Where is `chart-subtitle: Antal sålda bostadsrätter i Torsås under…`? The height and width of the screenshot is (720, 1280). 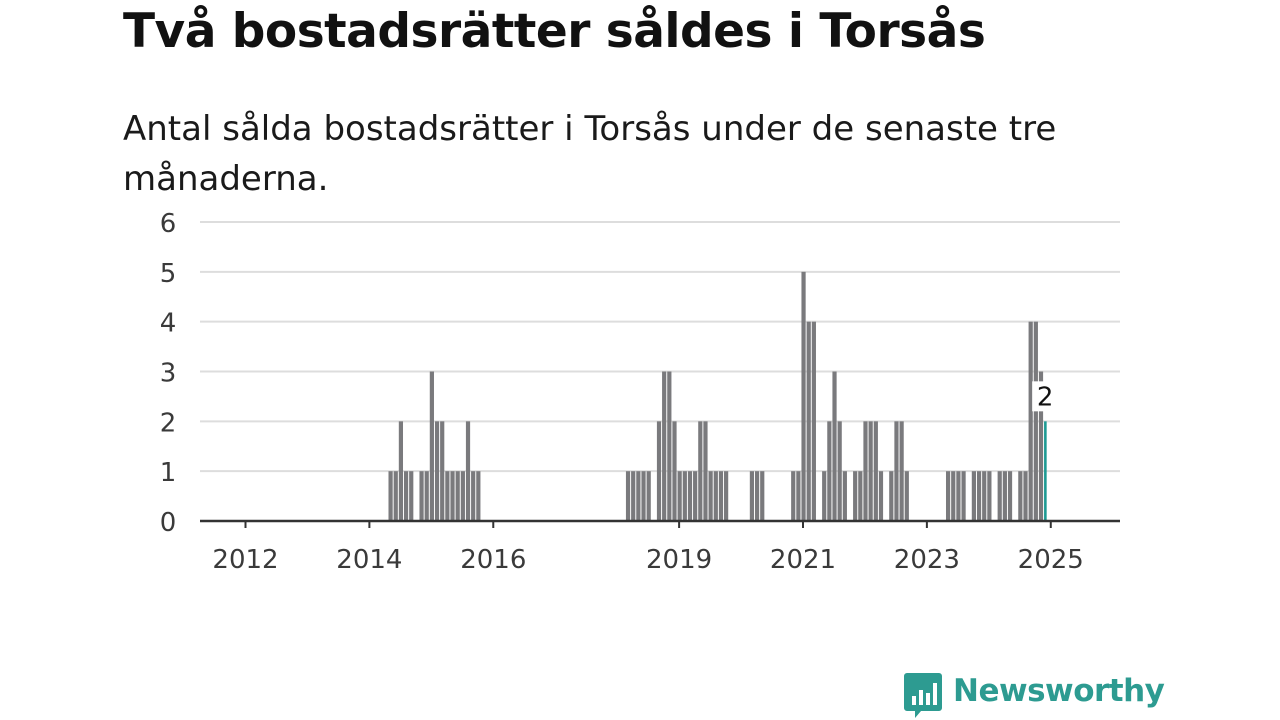
chart-subtitle: Antal sålda bostadsrätter i Torsås under… is located at coordinates (590, 154).